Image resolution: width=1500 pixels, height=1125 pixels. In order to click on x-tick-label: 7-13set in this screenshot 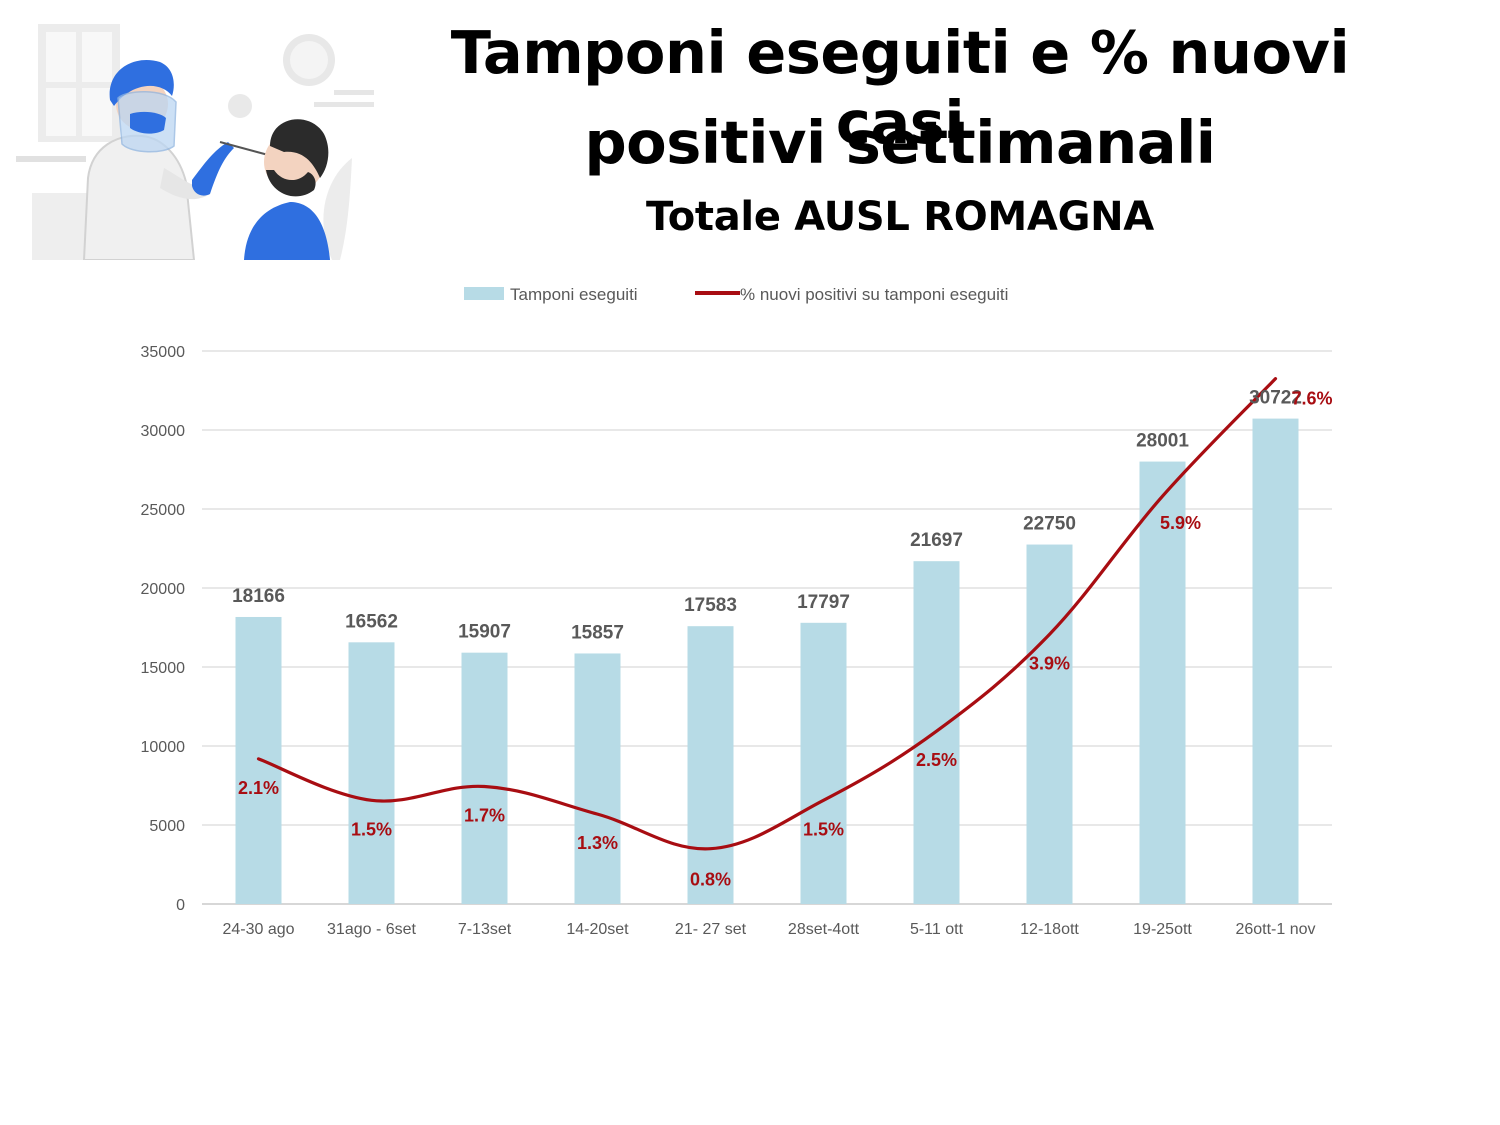, I will do `click(485, 929)`.